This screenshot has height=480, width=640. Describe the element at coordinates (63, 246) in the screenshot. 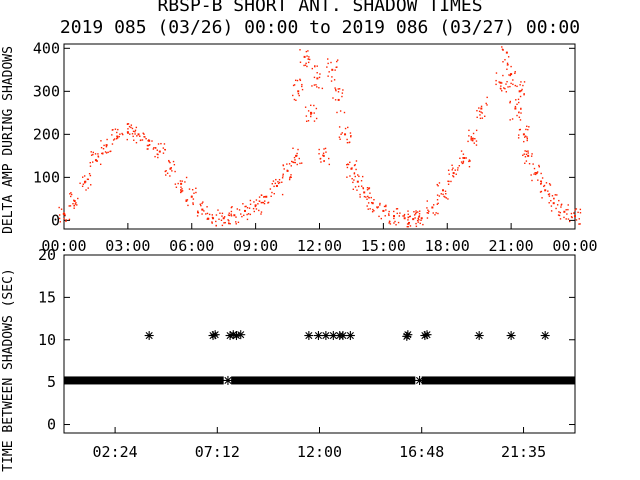

I see `top-x-tick-label: 00:00` at that location.